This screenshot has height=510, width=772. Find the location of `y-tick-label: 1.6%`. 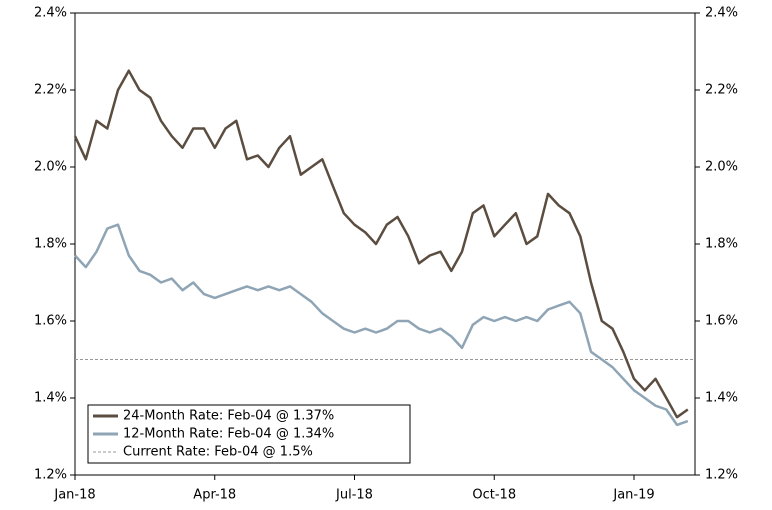

y-tick-label: 1.6% is located at coordinates (50, 321).